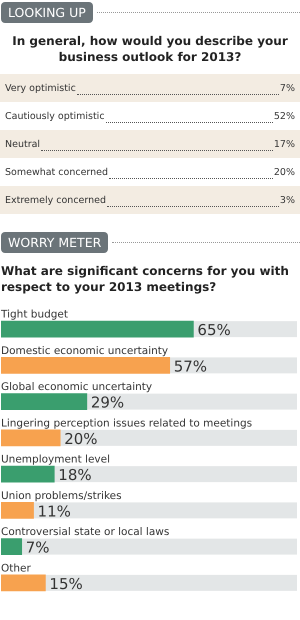 Image resolution: width=300 pixels, height=620 pixels. Describe the element at coordinates (22, 144) in the screenshot. I see `category-label: Neutral` at that location.